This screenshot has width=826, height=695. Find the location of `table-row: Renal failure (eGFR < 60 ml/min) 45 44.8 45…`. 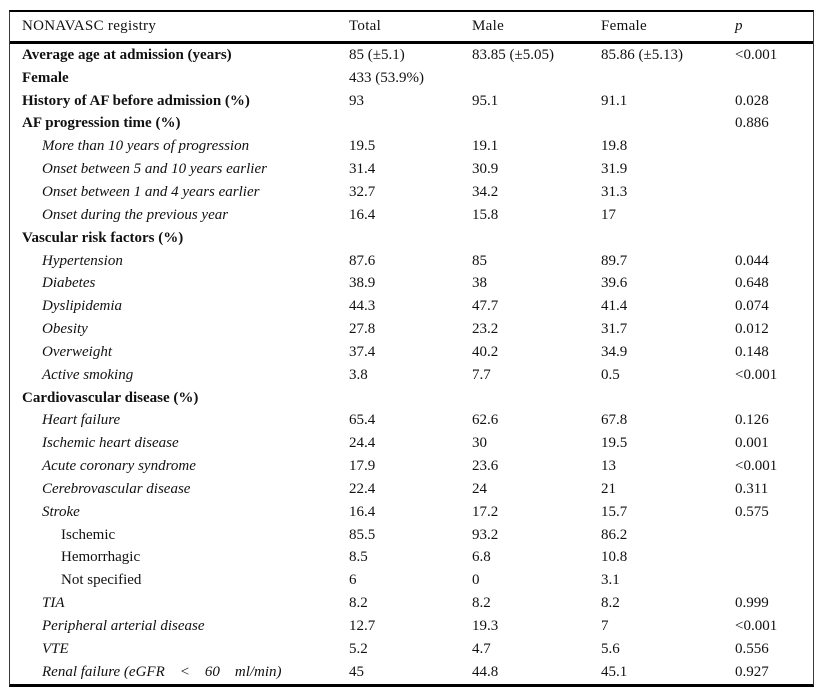

table-row: Renal failure (eGFR < 60 ml/min) 45 44.8 45… is located at coordinates (411, 672).